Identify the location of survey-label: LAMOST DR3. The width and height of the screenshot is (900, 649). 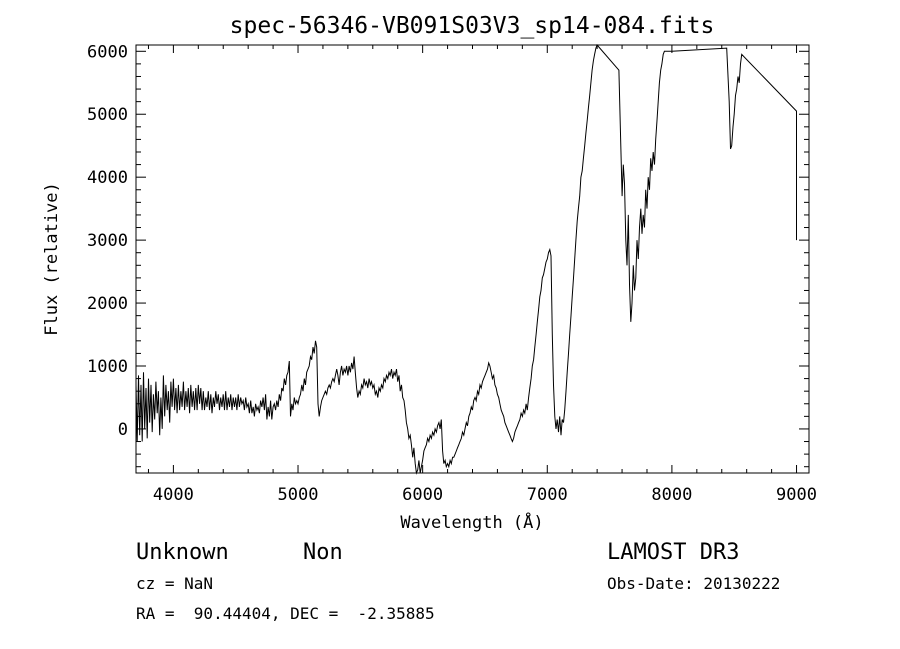
(673, 552).